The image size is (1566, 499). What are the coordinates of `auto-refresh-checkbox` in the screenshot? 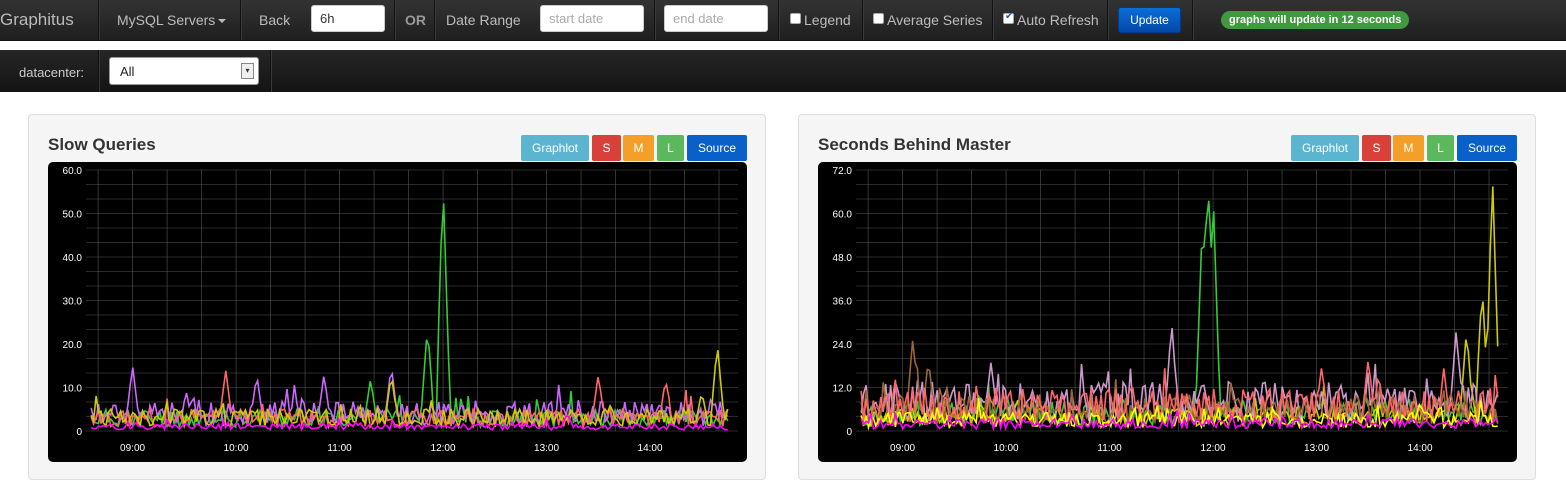 It's located at (1008, 17).